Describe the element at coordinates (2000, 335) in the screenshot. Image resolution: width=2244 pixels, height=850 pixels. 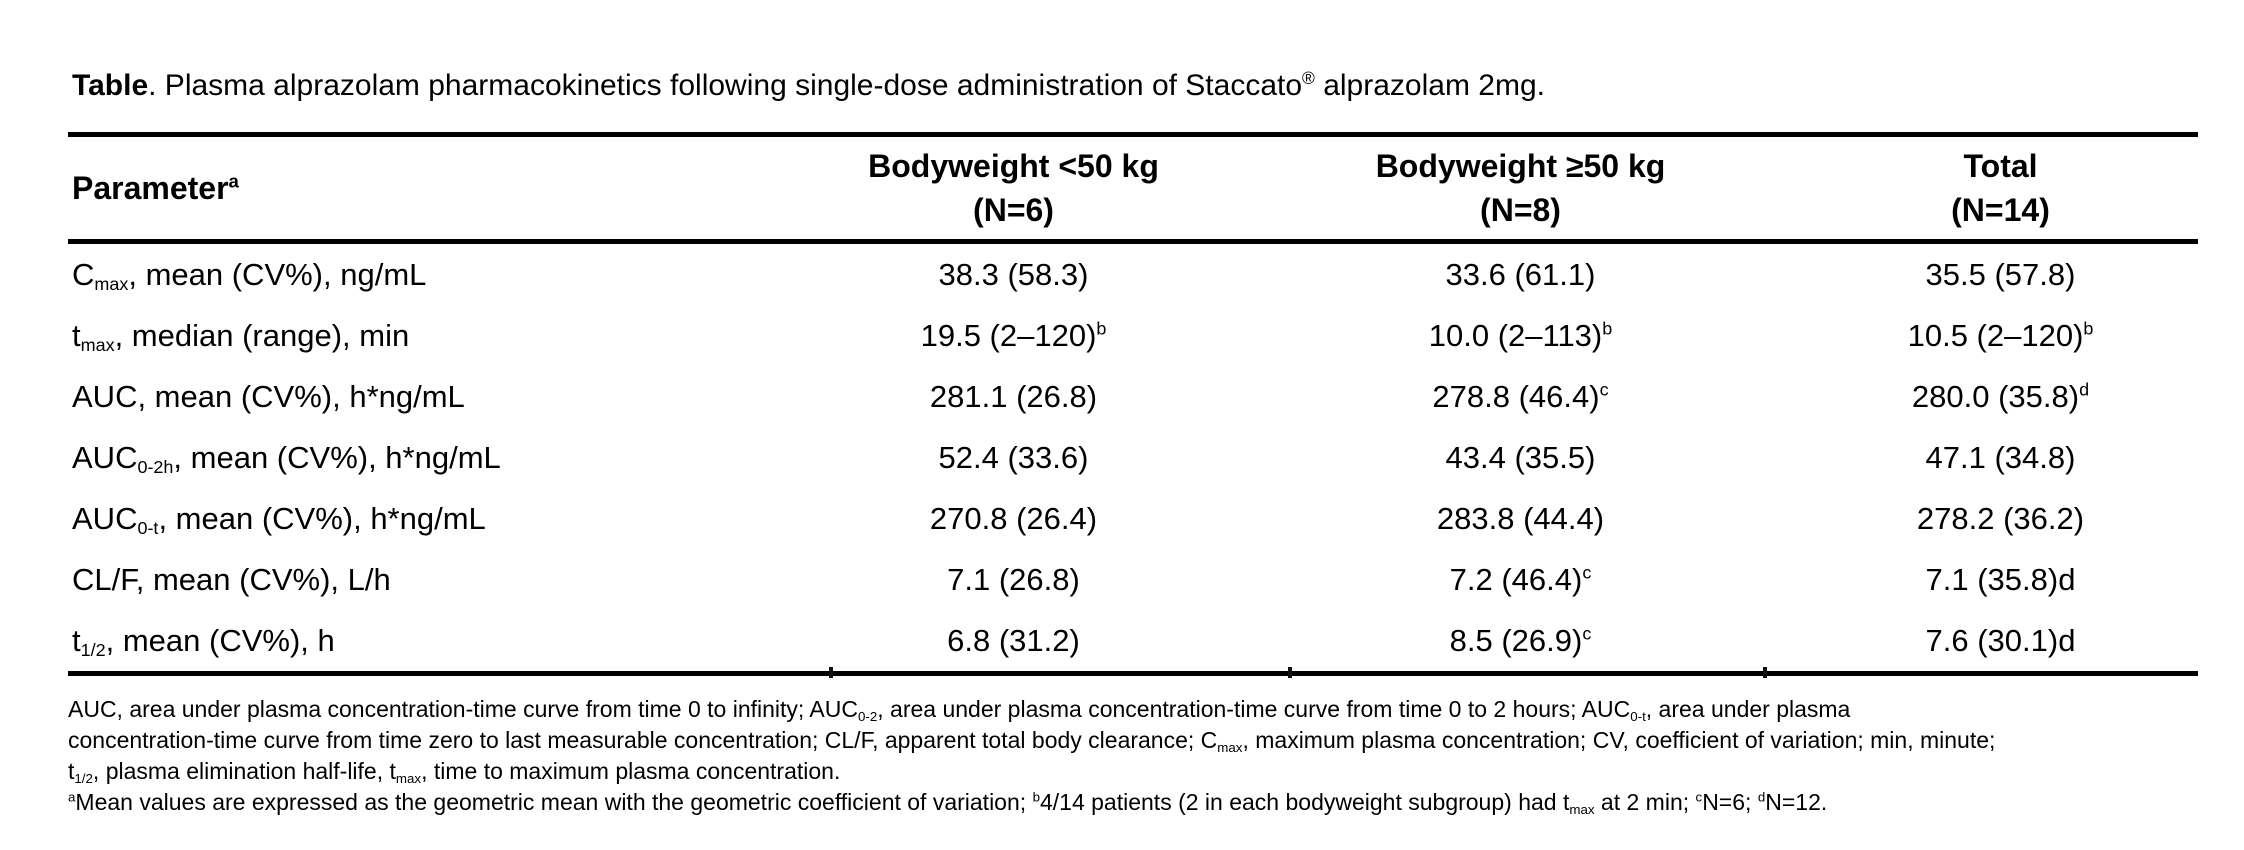
I see `value-cell: 10.5 (2–120)b` at that location.